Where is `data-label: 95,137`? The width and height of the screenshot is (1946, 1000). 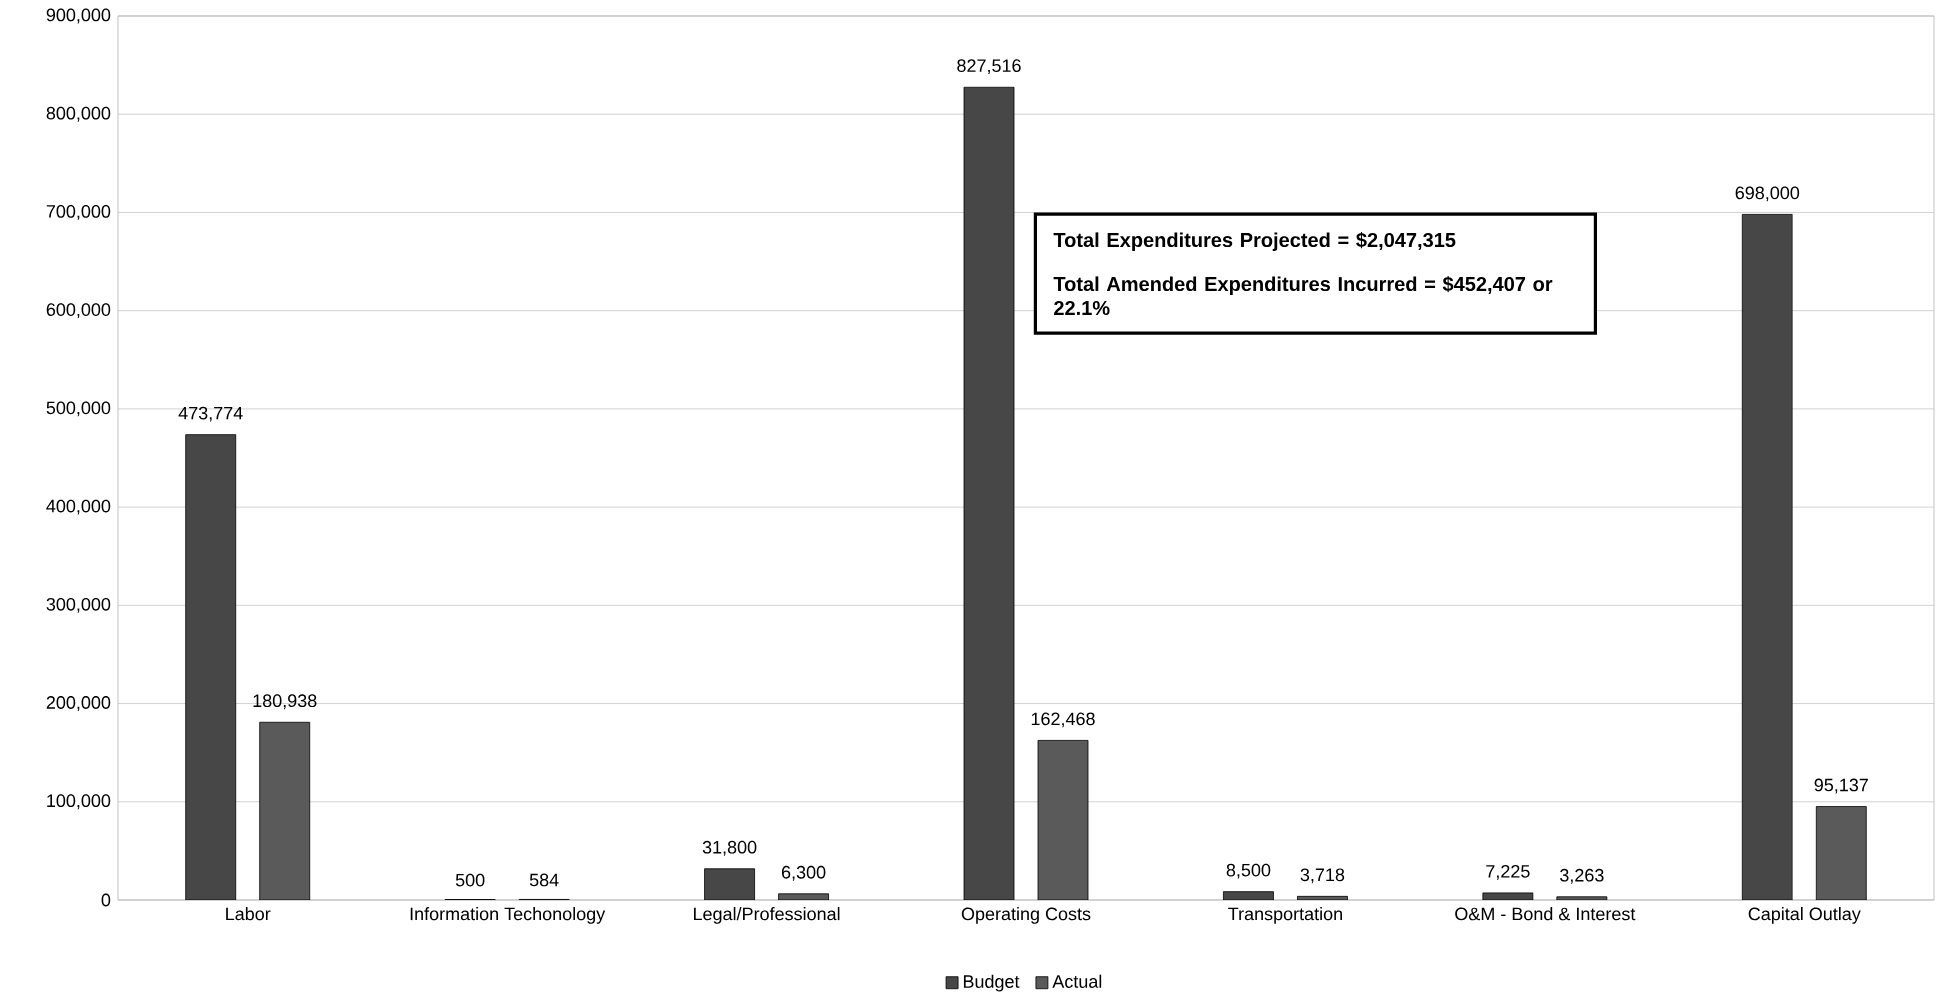
data-label: 95,137 is located at coordinates (1841, 786).